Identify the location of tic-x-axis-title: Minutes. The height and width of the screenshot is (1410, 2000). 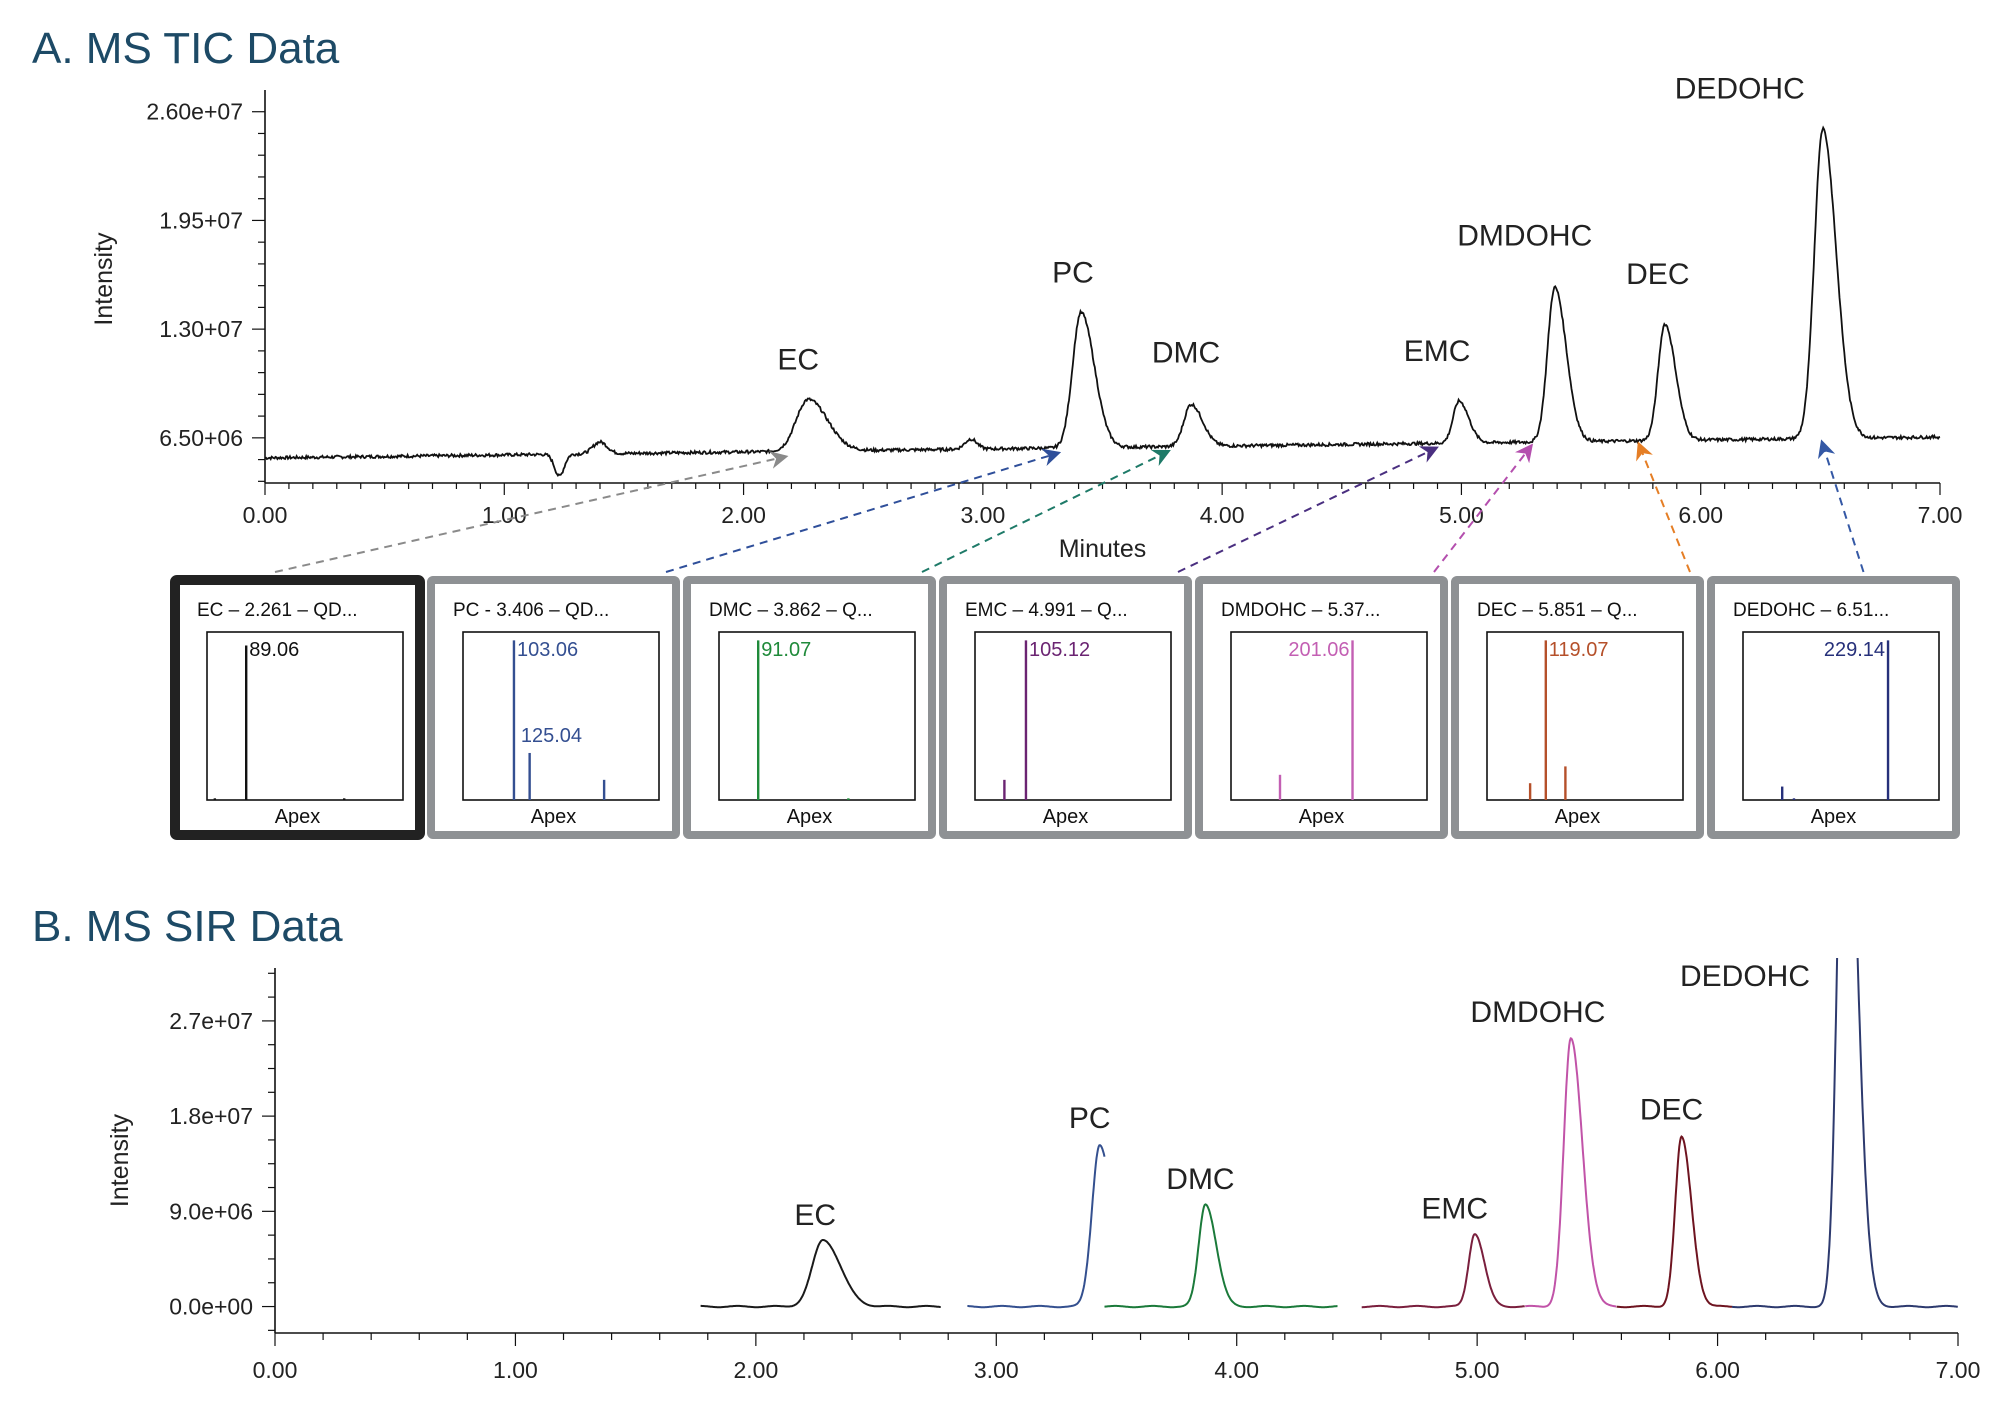
(1103, 549).